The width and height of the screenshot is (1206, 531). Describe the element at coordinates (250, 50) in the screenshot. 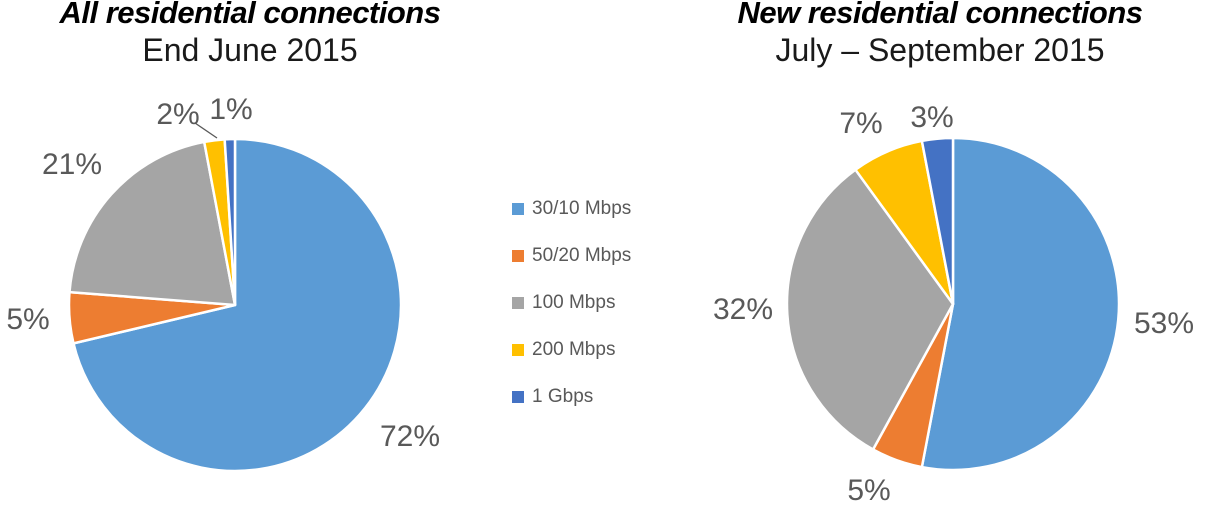

I see `chart-subtitle: End June 2015` at that location.